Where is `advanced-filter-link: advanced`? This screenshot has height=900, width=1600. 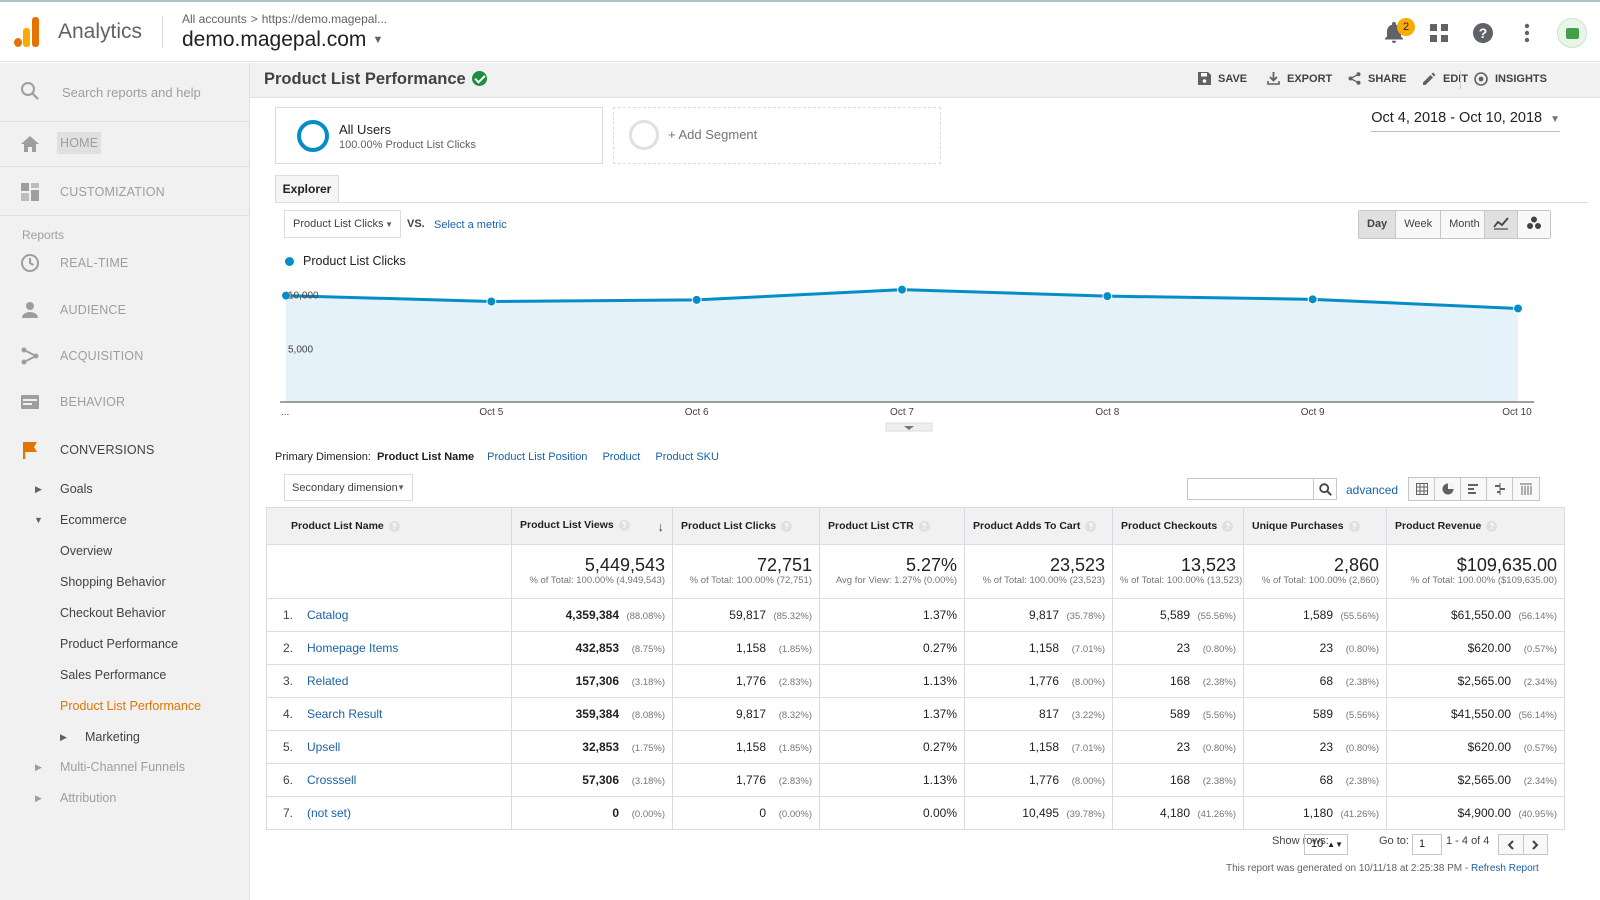
advanced-filter-link: advanced is located at coordinates (1372, 490).